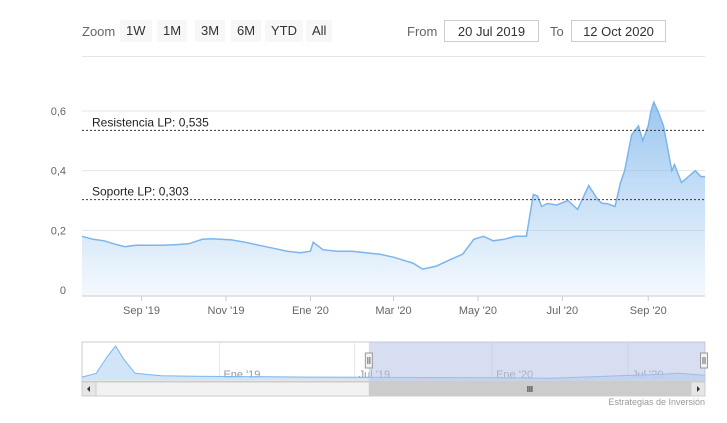  What do you see at coordinates (368, 360) in the screenshot?
I see `navigator-left-handle` at bounding box center [368, 360].